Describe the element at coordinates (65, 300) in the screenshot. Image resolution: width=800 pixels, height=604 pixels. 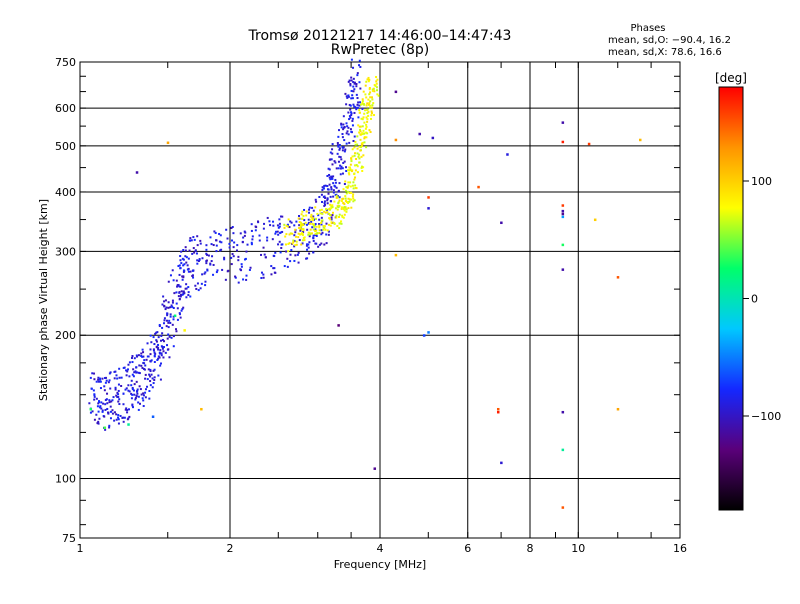
I see `y-tick-labels: 75 100 200 300 400 500 600 750` at that location.